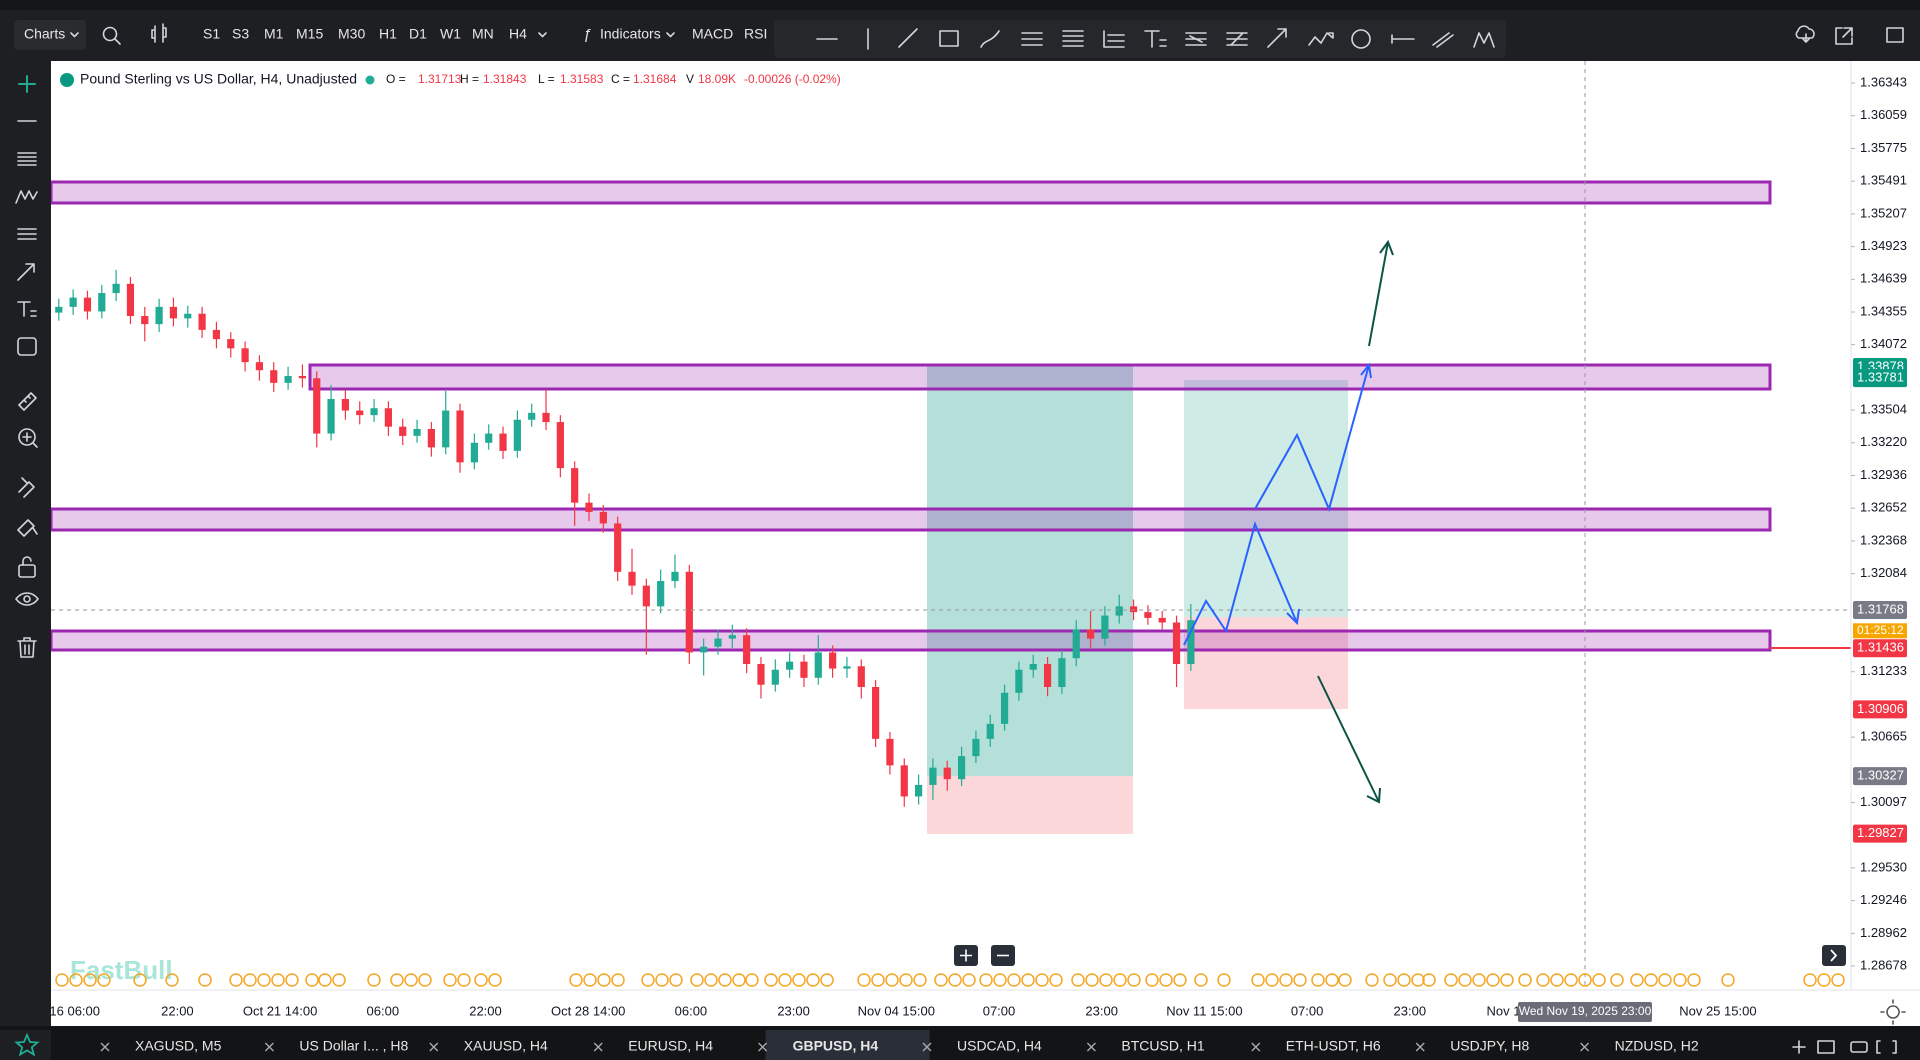 The height and width of the screenshot is (1060, 1920). What do you see at coordinates (351, 34) in the screenshot?
I see `timeframe-button: M30` at bounding box center [351, 34].